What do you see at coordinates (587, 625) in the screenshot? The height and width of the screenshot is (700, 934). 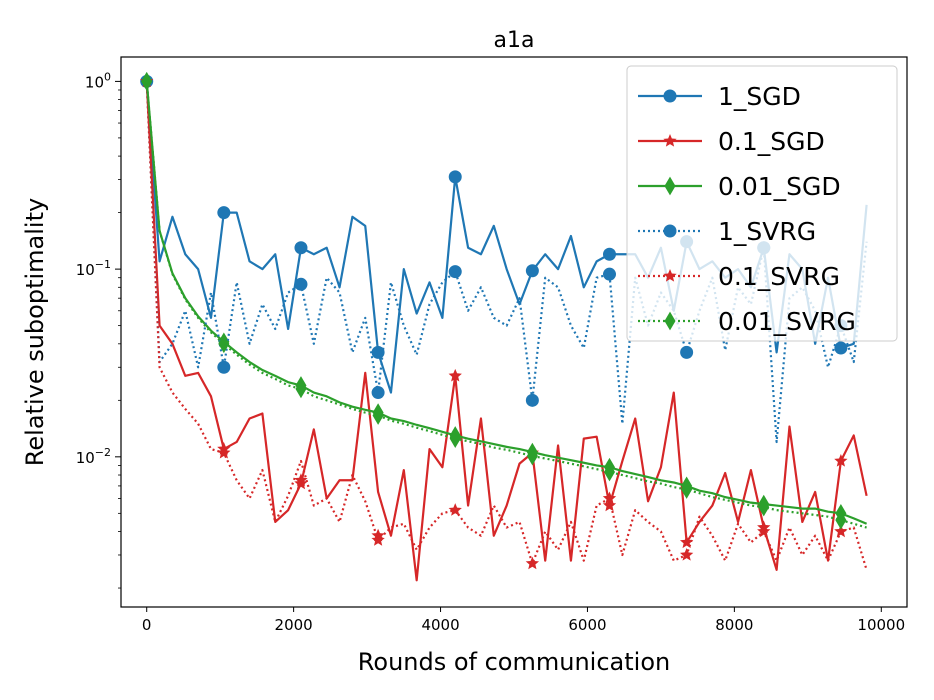 I see `x-tick-label: 6000` at bounding box center [587, 625].